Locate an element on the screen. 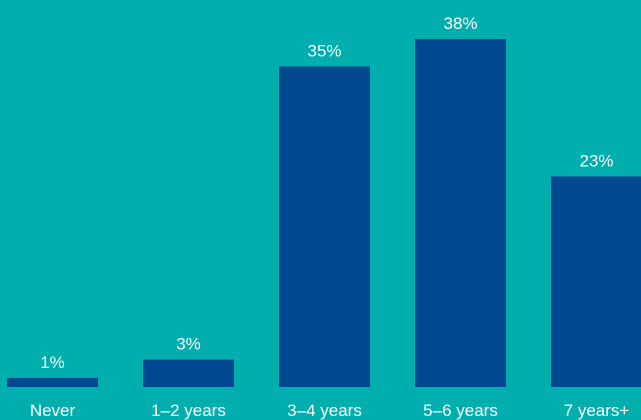 This screenshot has width=641, height=420. bar-value-label-2: 35% is located at coordinates (324, 50).